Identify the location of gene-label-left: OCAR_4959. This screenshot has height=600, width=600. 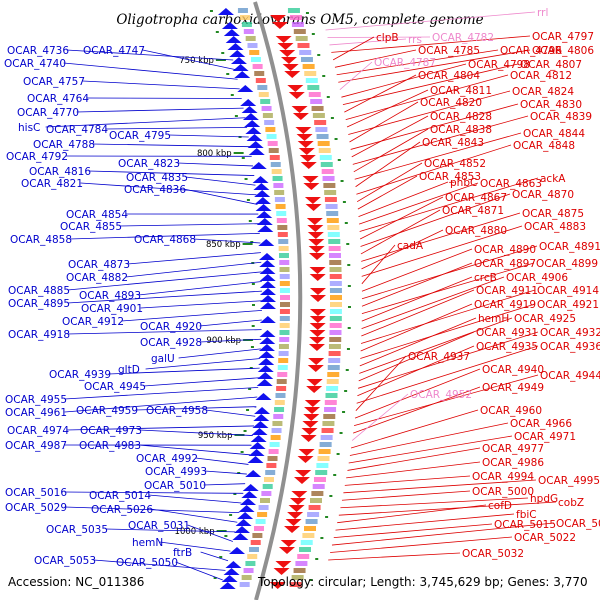
(107, 411).